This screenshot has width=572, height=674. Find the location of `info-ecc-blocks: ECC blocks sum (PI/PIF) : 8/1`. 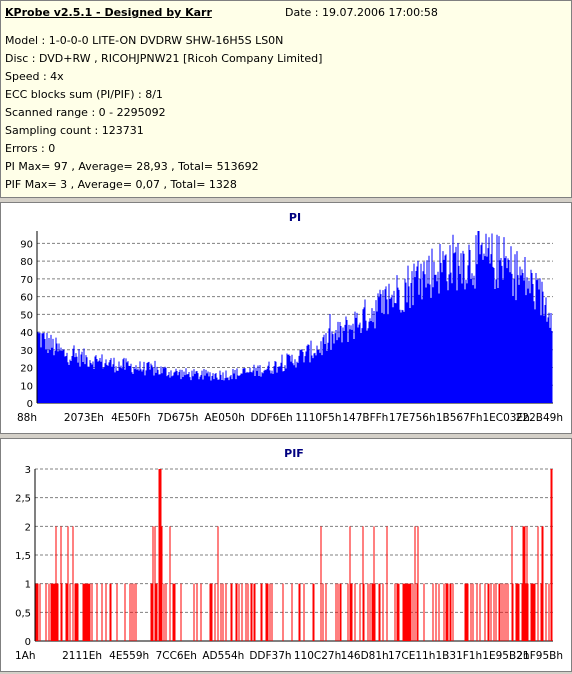

info-ecc-blocks: ECC blocks sum (PI/PIF) : 8/1 is located at coordinates (84, 94).